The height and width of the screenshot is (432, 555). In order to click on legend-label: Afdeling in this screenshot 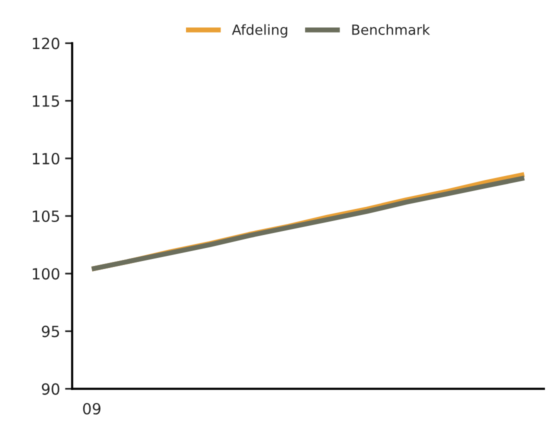, I will do `click(260, 31)`.